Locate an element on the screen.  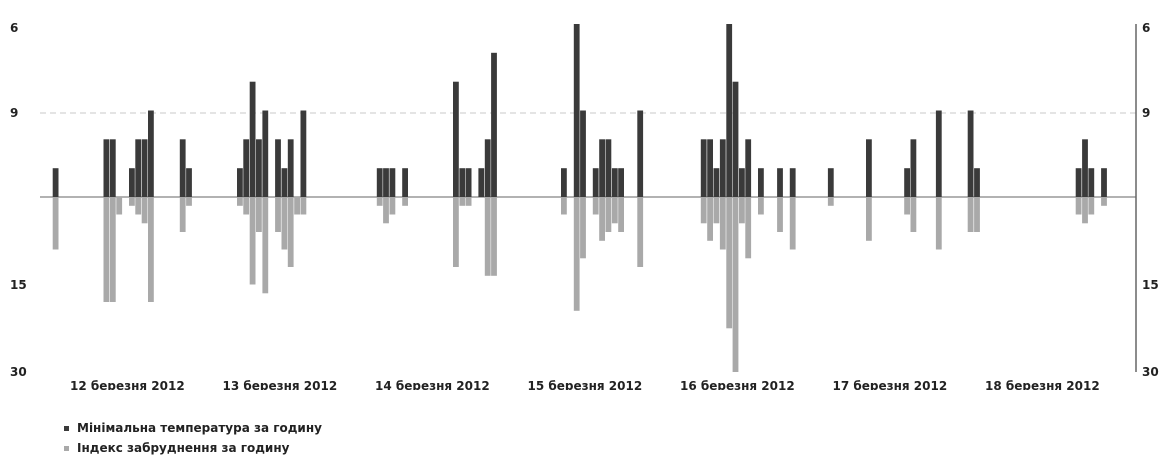
left-tick-15: 15 is located at coordinates (18, 285).